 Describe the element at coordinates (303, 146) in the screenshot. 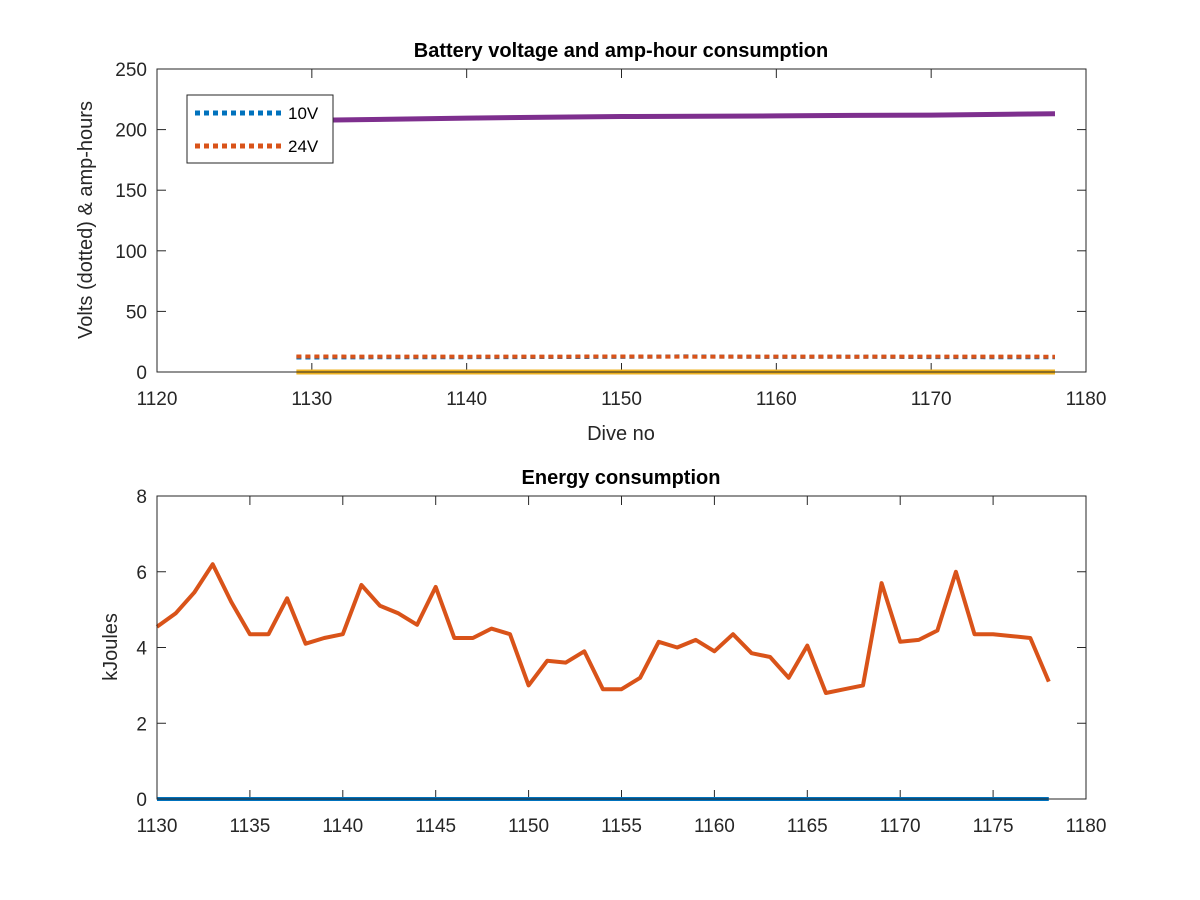

I see `legend-label-24v: 24V` at that location.